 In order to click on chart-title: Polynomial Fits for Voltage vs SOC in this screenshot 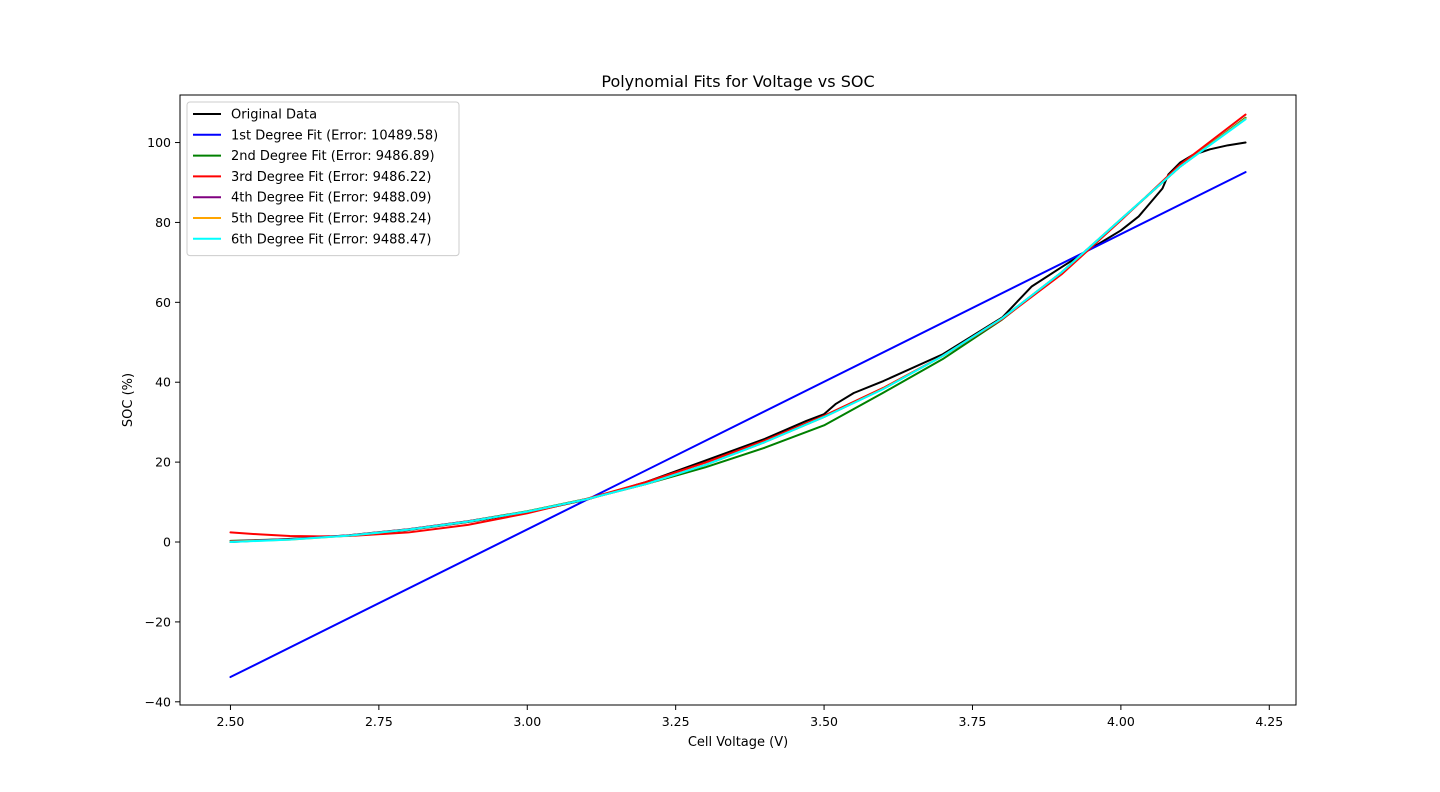, I will do `click(737, 81)`.